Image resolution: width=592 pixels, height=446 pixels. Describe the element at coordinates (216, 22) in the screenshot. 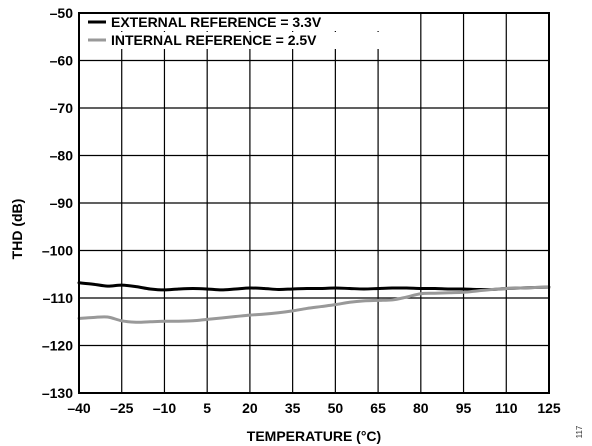

I see `legend-label: EXTERNAL REFERENCE = 3.3V` at that location.